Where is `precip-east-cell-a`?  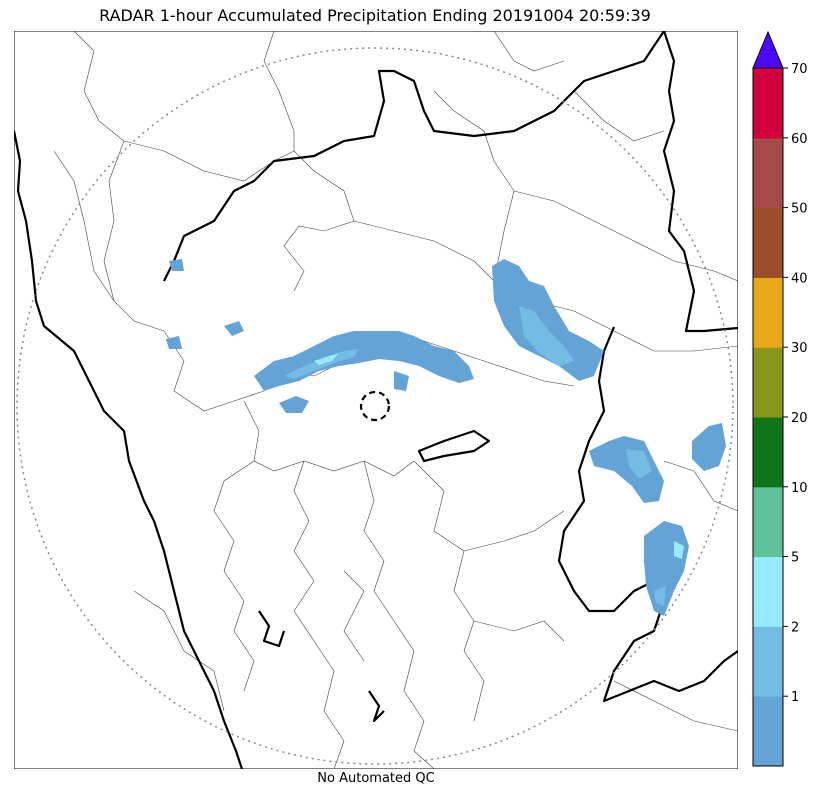
precip-east-cell-a is located at coordinates (626, 469).